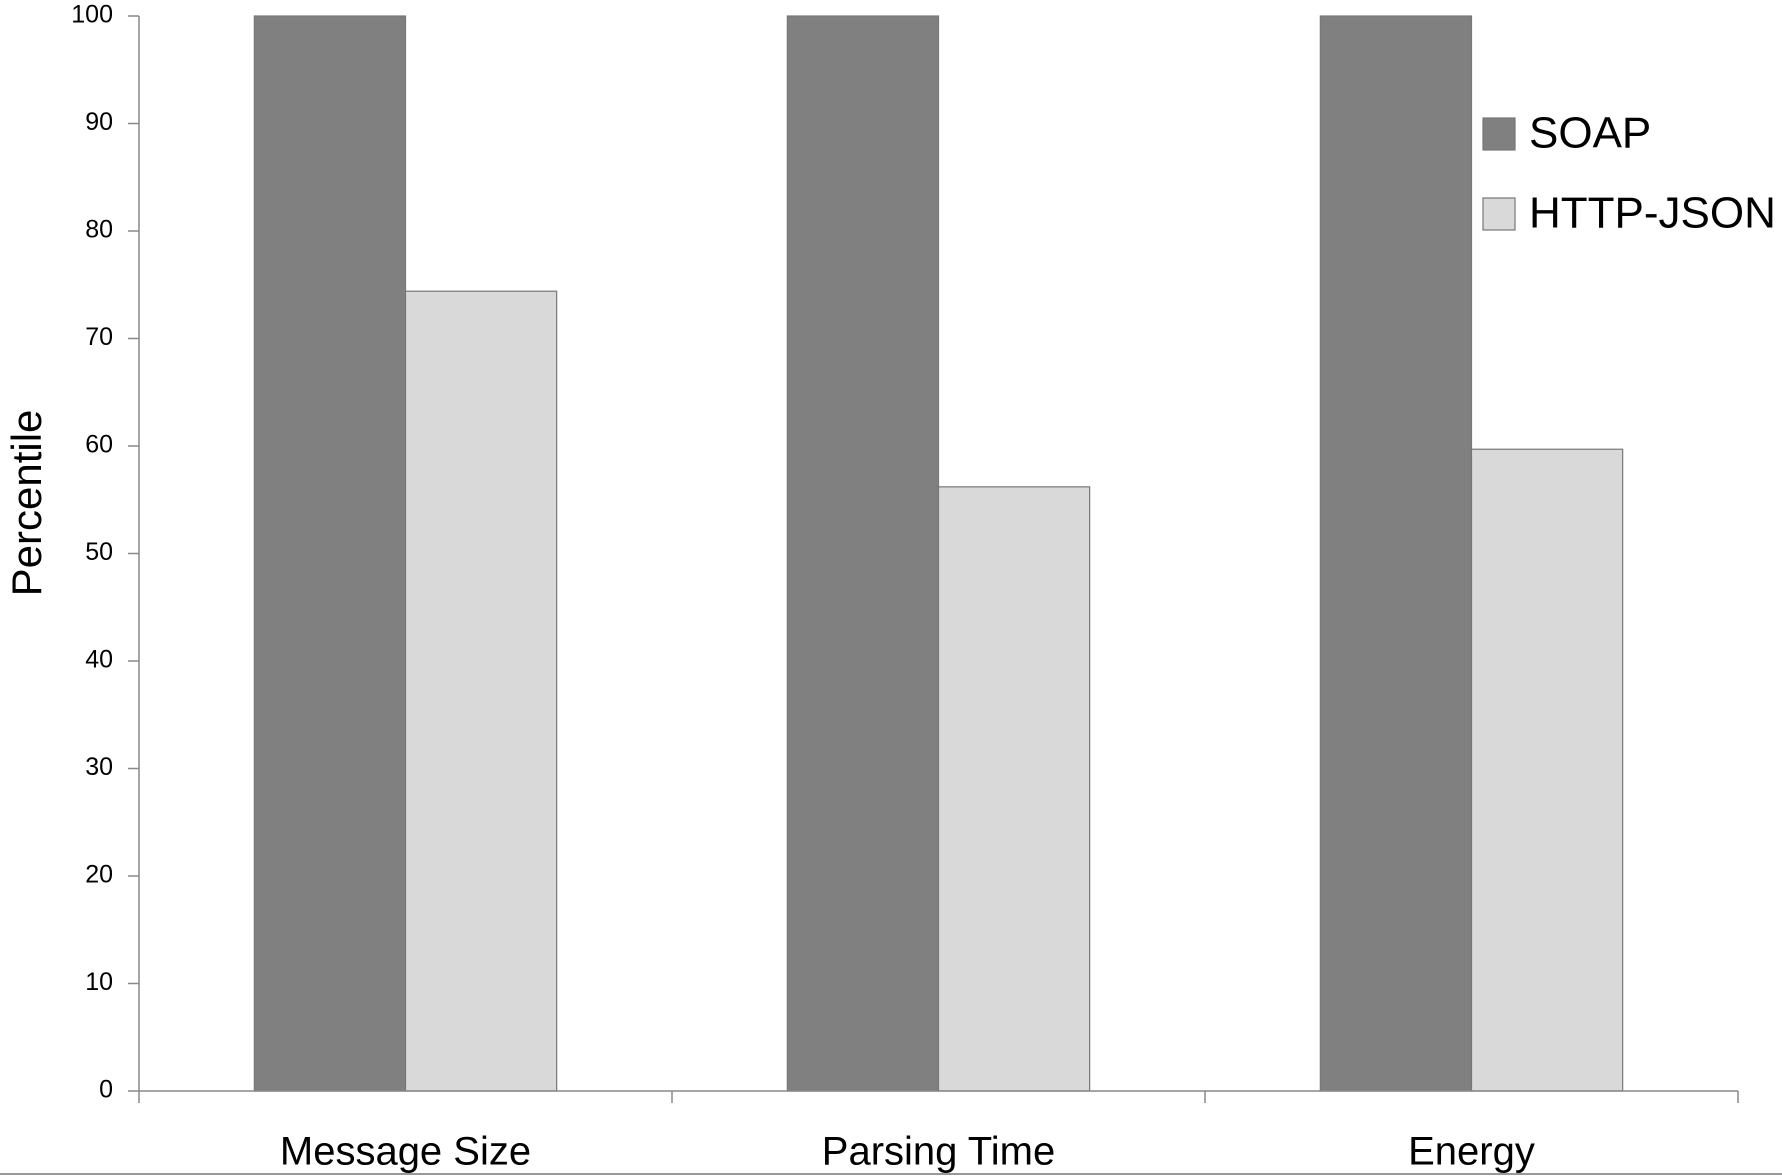 The height and width of the screenshot is (1176, 1782). I want to click on y-tick-label: 20, so click(99, 875).